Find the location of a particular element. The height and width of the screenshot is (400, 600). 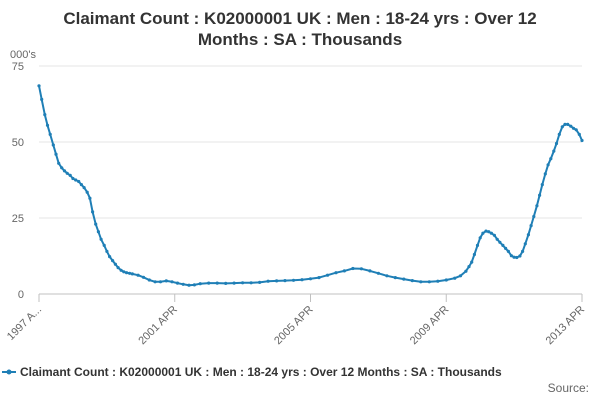

x-tick-label: 2005 APR is located at coordinates (294, 326).